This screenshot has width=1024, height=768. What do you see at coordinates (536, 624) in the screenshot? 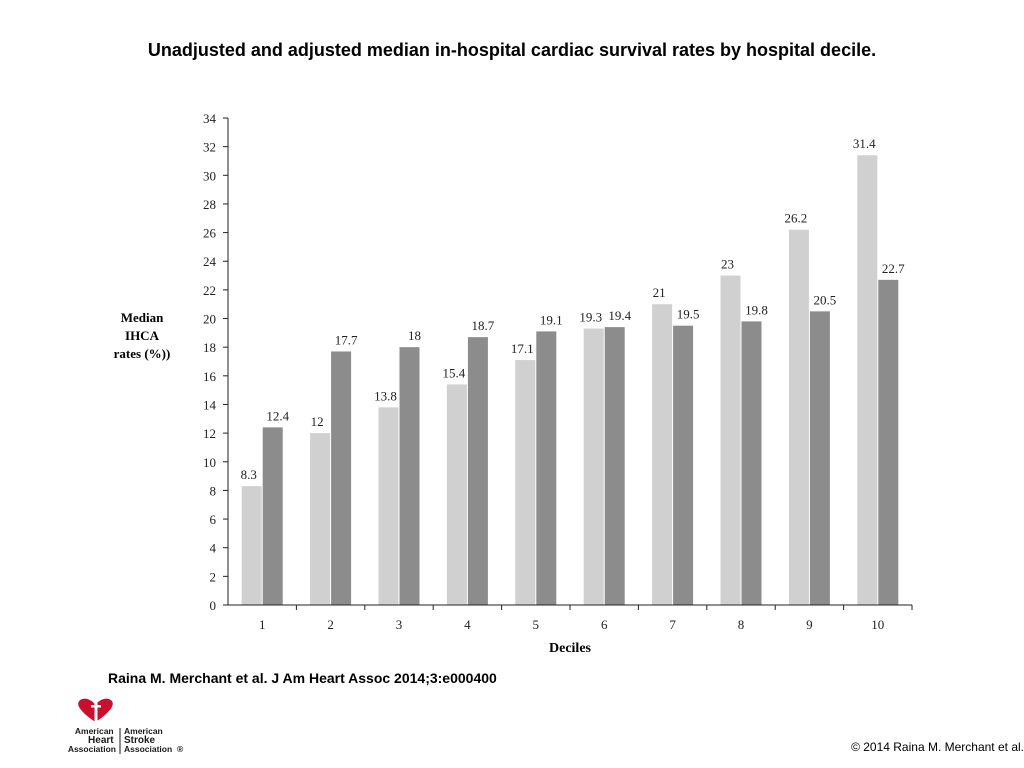
I see `x-tick-label: 5` at bounding box center [536, 624].